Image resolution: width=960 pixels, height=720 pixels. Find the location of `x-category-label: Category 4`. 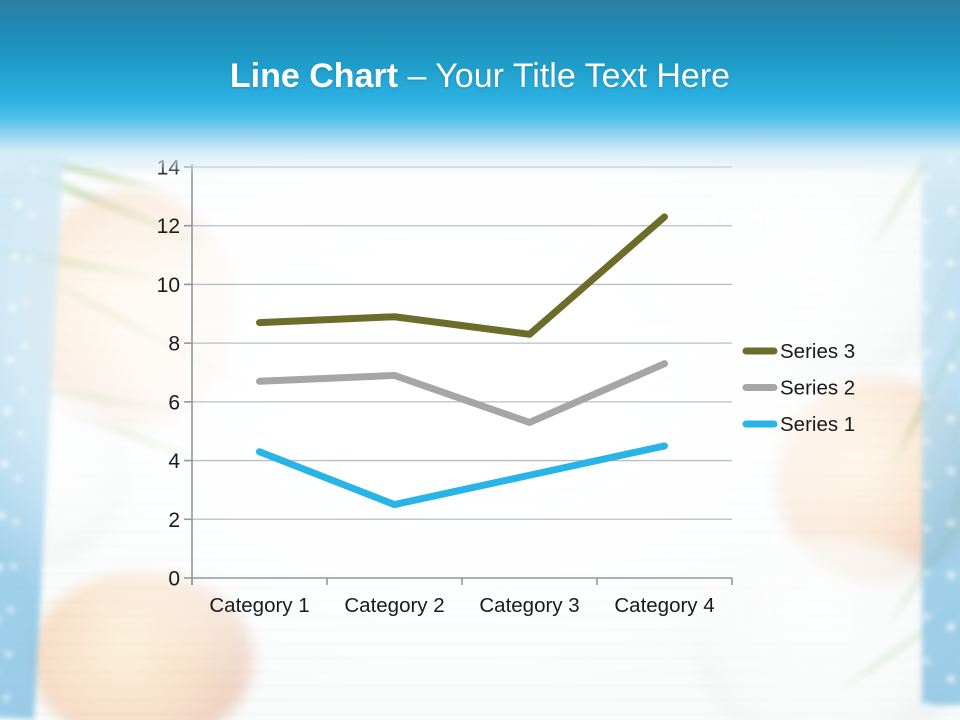

x-category-label: Category 4 is located at coordinates (664, 605).